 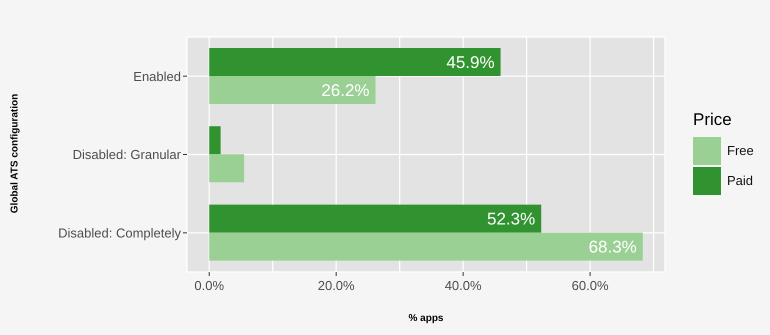 I want to click on data-label: 52.3%, so click(x=511, y=219).